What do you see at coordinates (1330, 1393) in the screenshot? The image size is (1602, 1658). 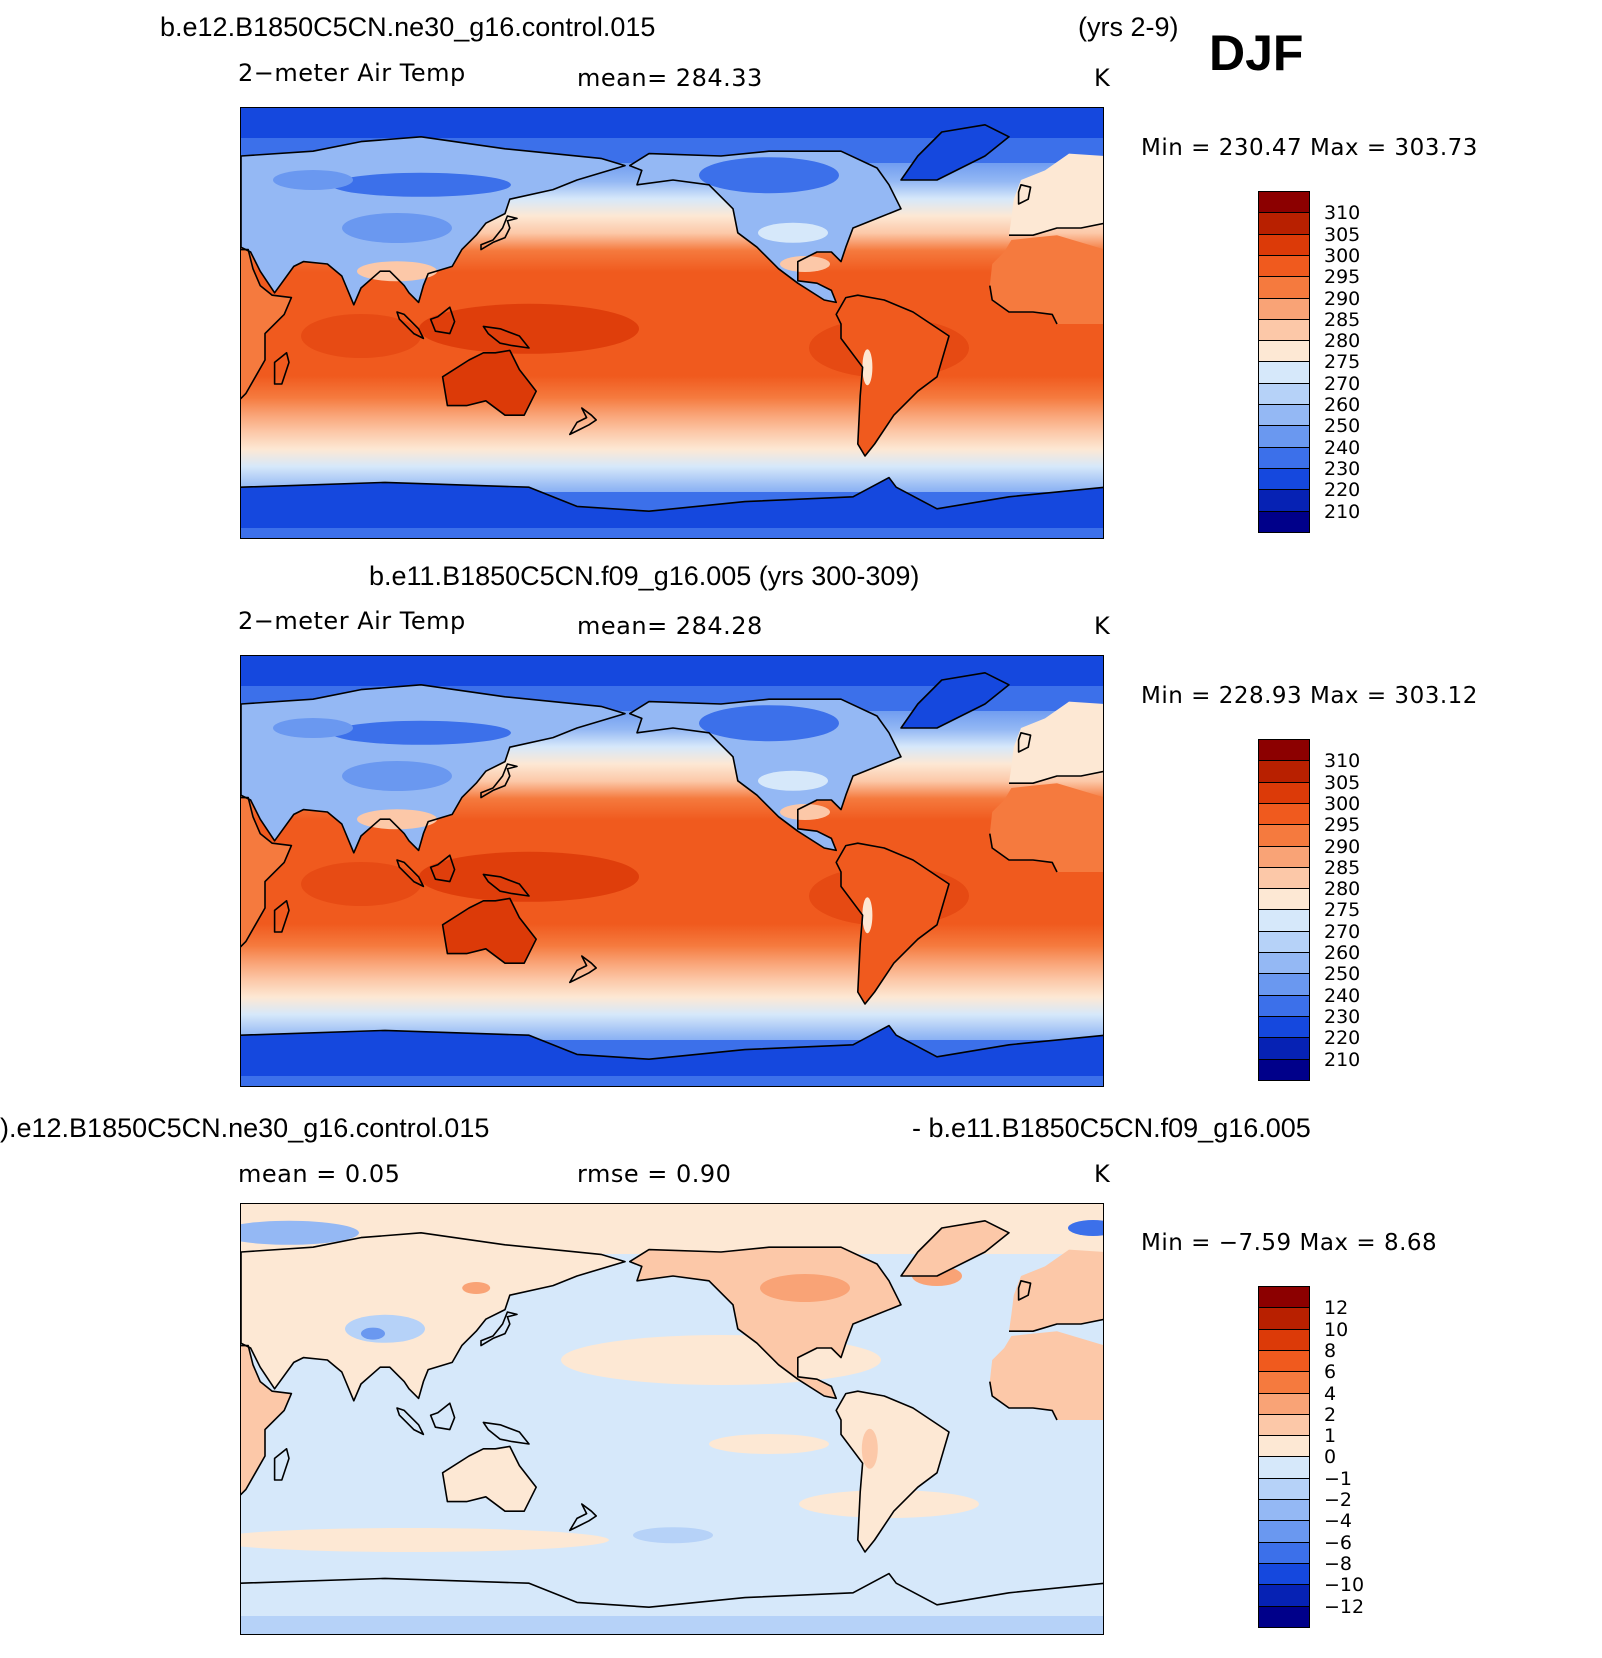 I see `colorbar-label: 4` at bounding box center [1330, 1393].